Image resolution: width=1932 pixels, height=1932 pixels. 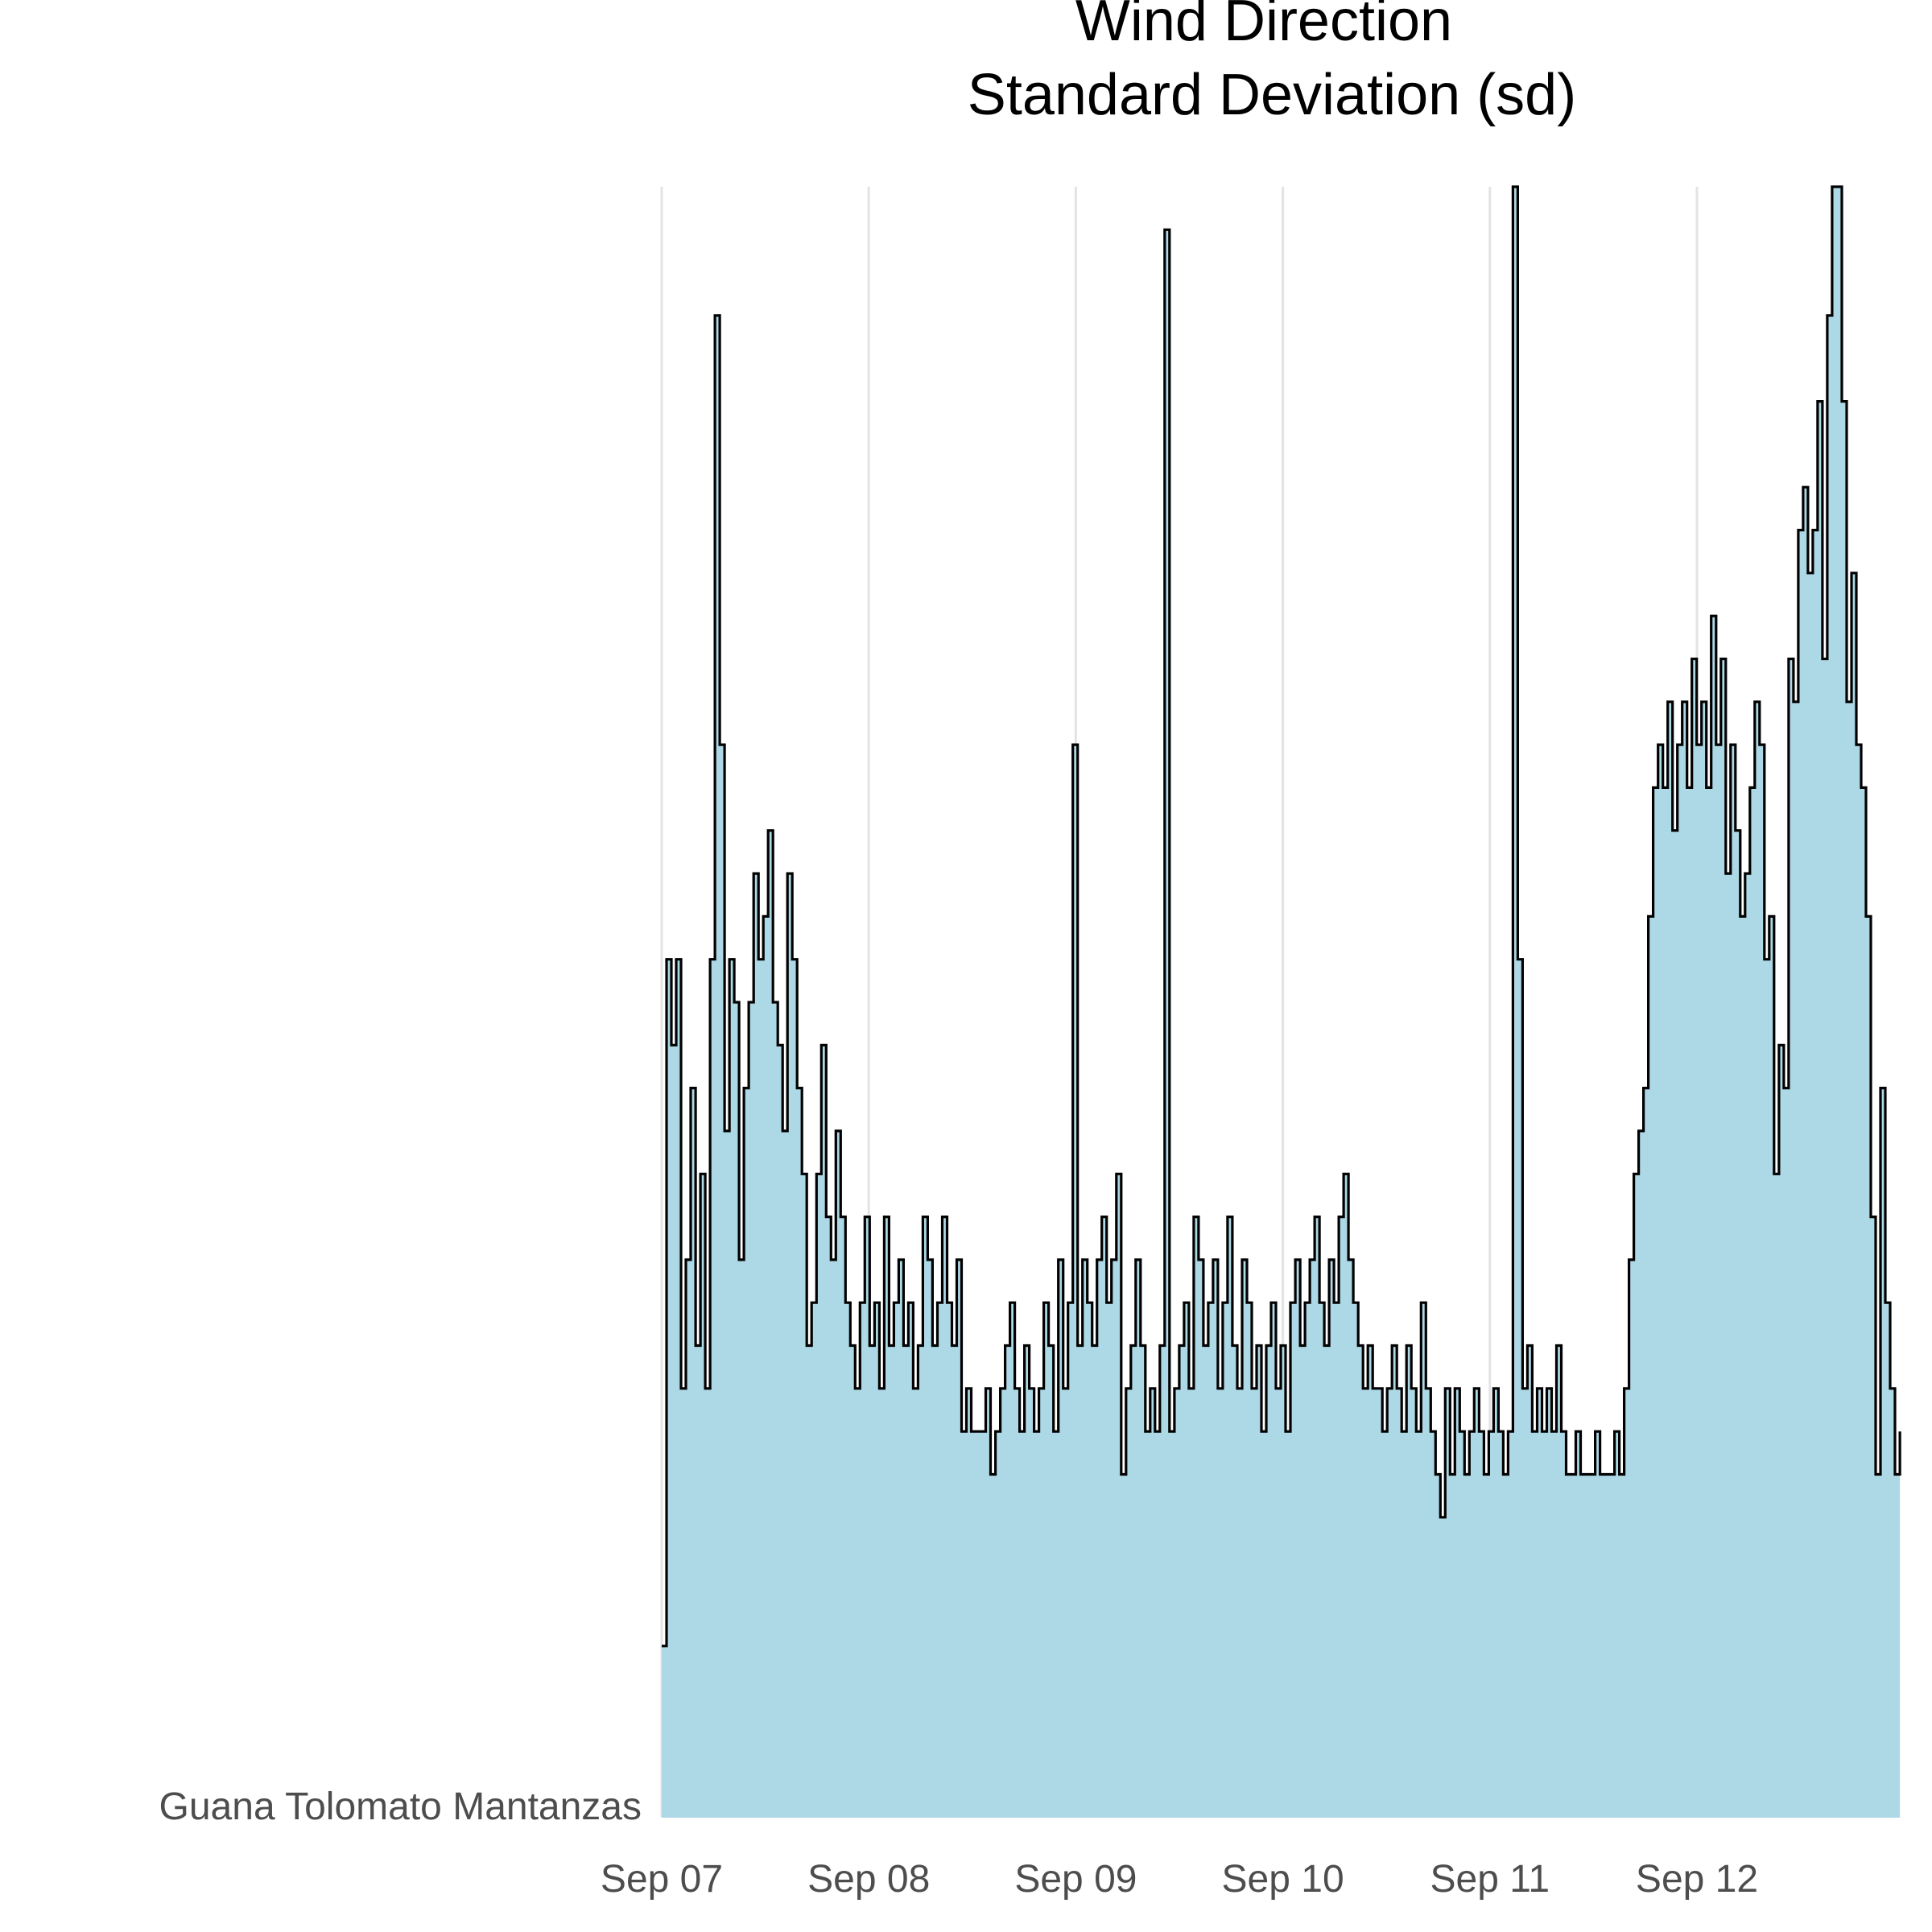 What do you see at coordinates (1179, 1879) in the screenshot?
I see `x-axis-ticks: Sep 07 Sep 08 Sep 09 Sep 10 Sep 11 Sep 12` at bounding box center [1179, 1879].